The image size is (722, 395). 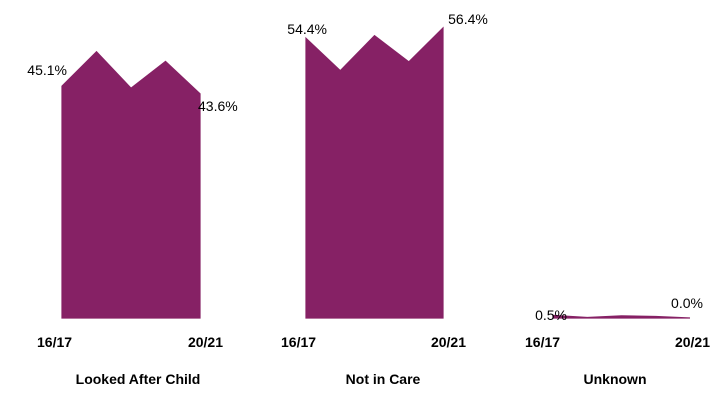 What do you see at coordinates (307, 29) in the screenshot?
I see `data-label-start: 54.4%` at bounding box center [307, 29].